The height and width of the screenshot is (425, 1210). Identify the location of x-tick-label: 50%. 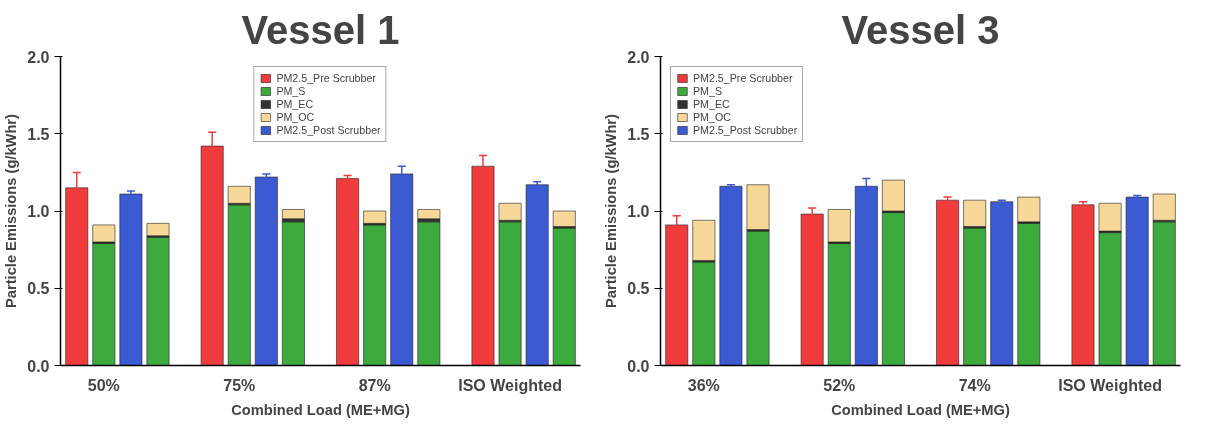
(103, 385).